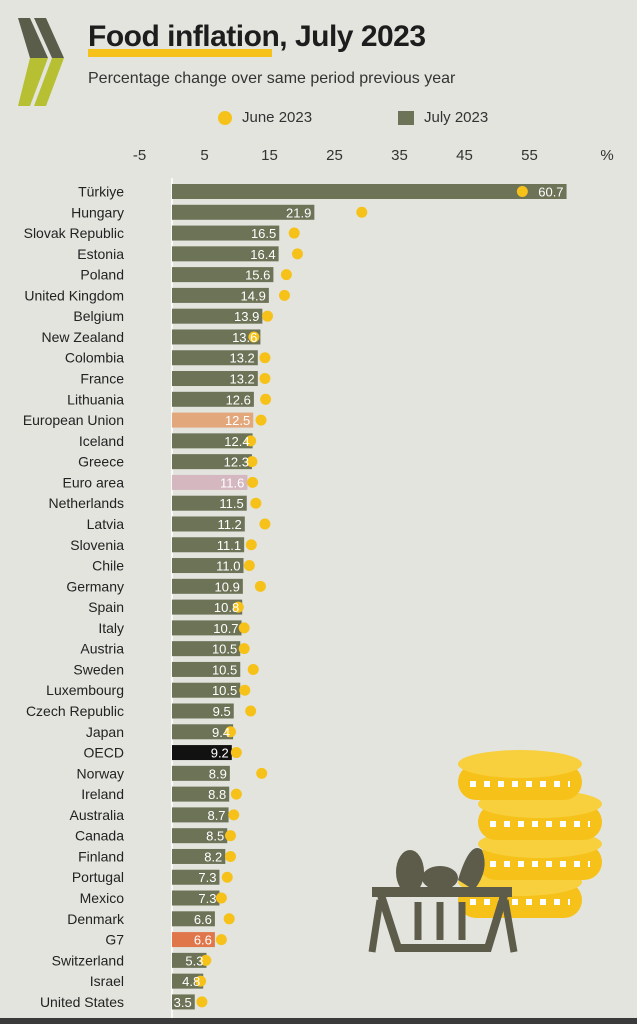 This screenshot has height=1024, width=637. Describe the element at coordinates (94, 358) in the screenshot. I see `category-label: Colombia` at that location.